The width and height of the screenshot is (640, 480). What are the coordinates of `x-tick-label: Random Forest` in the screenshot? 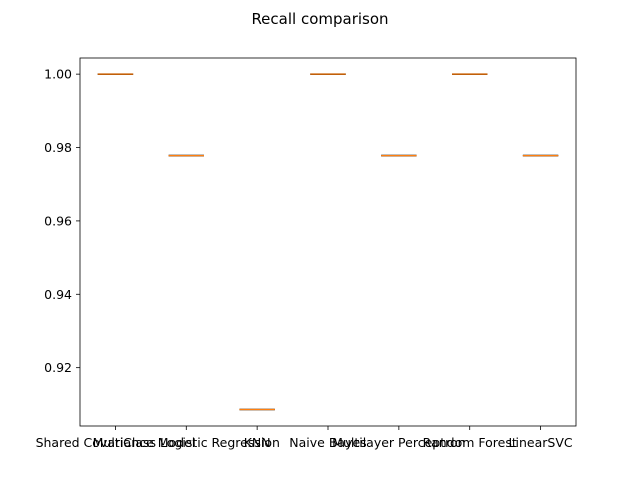 It's located at (470, 442).